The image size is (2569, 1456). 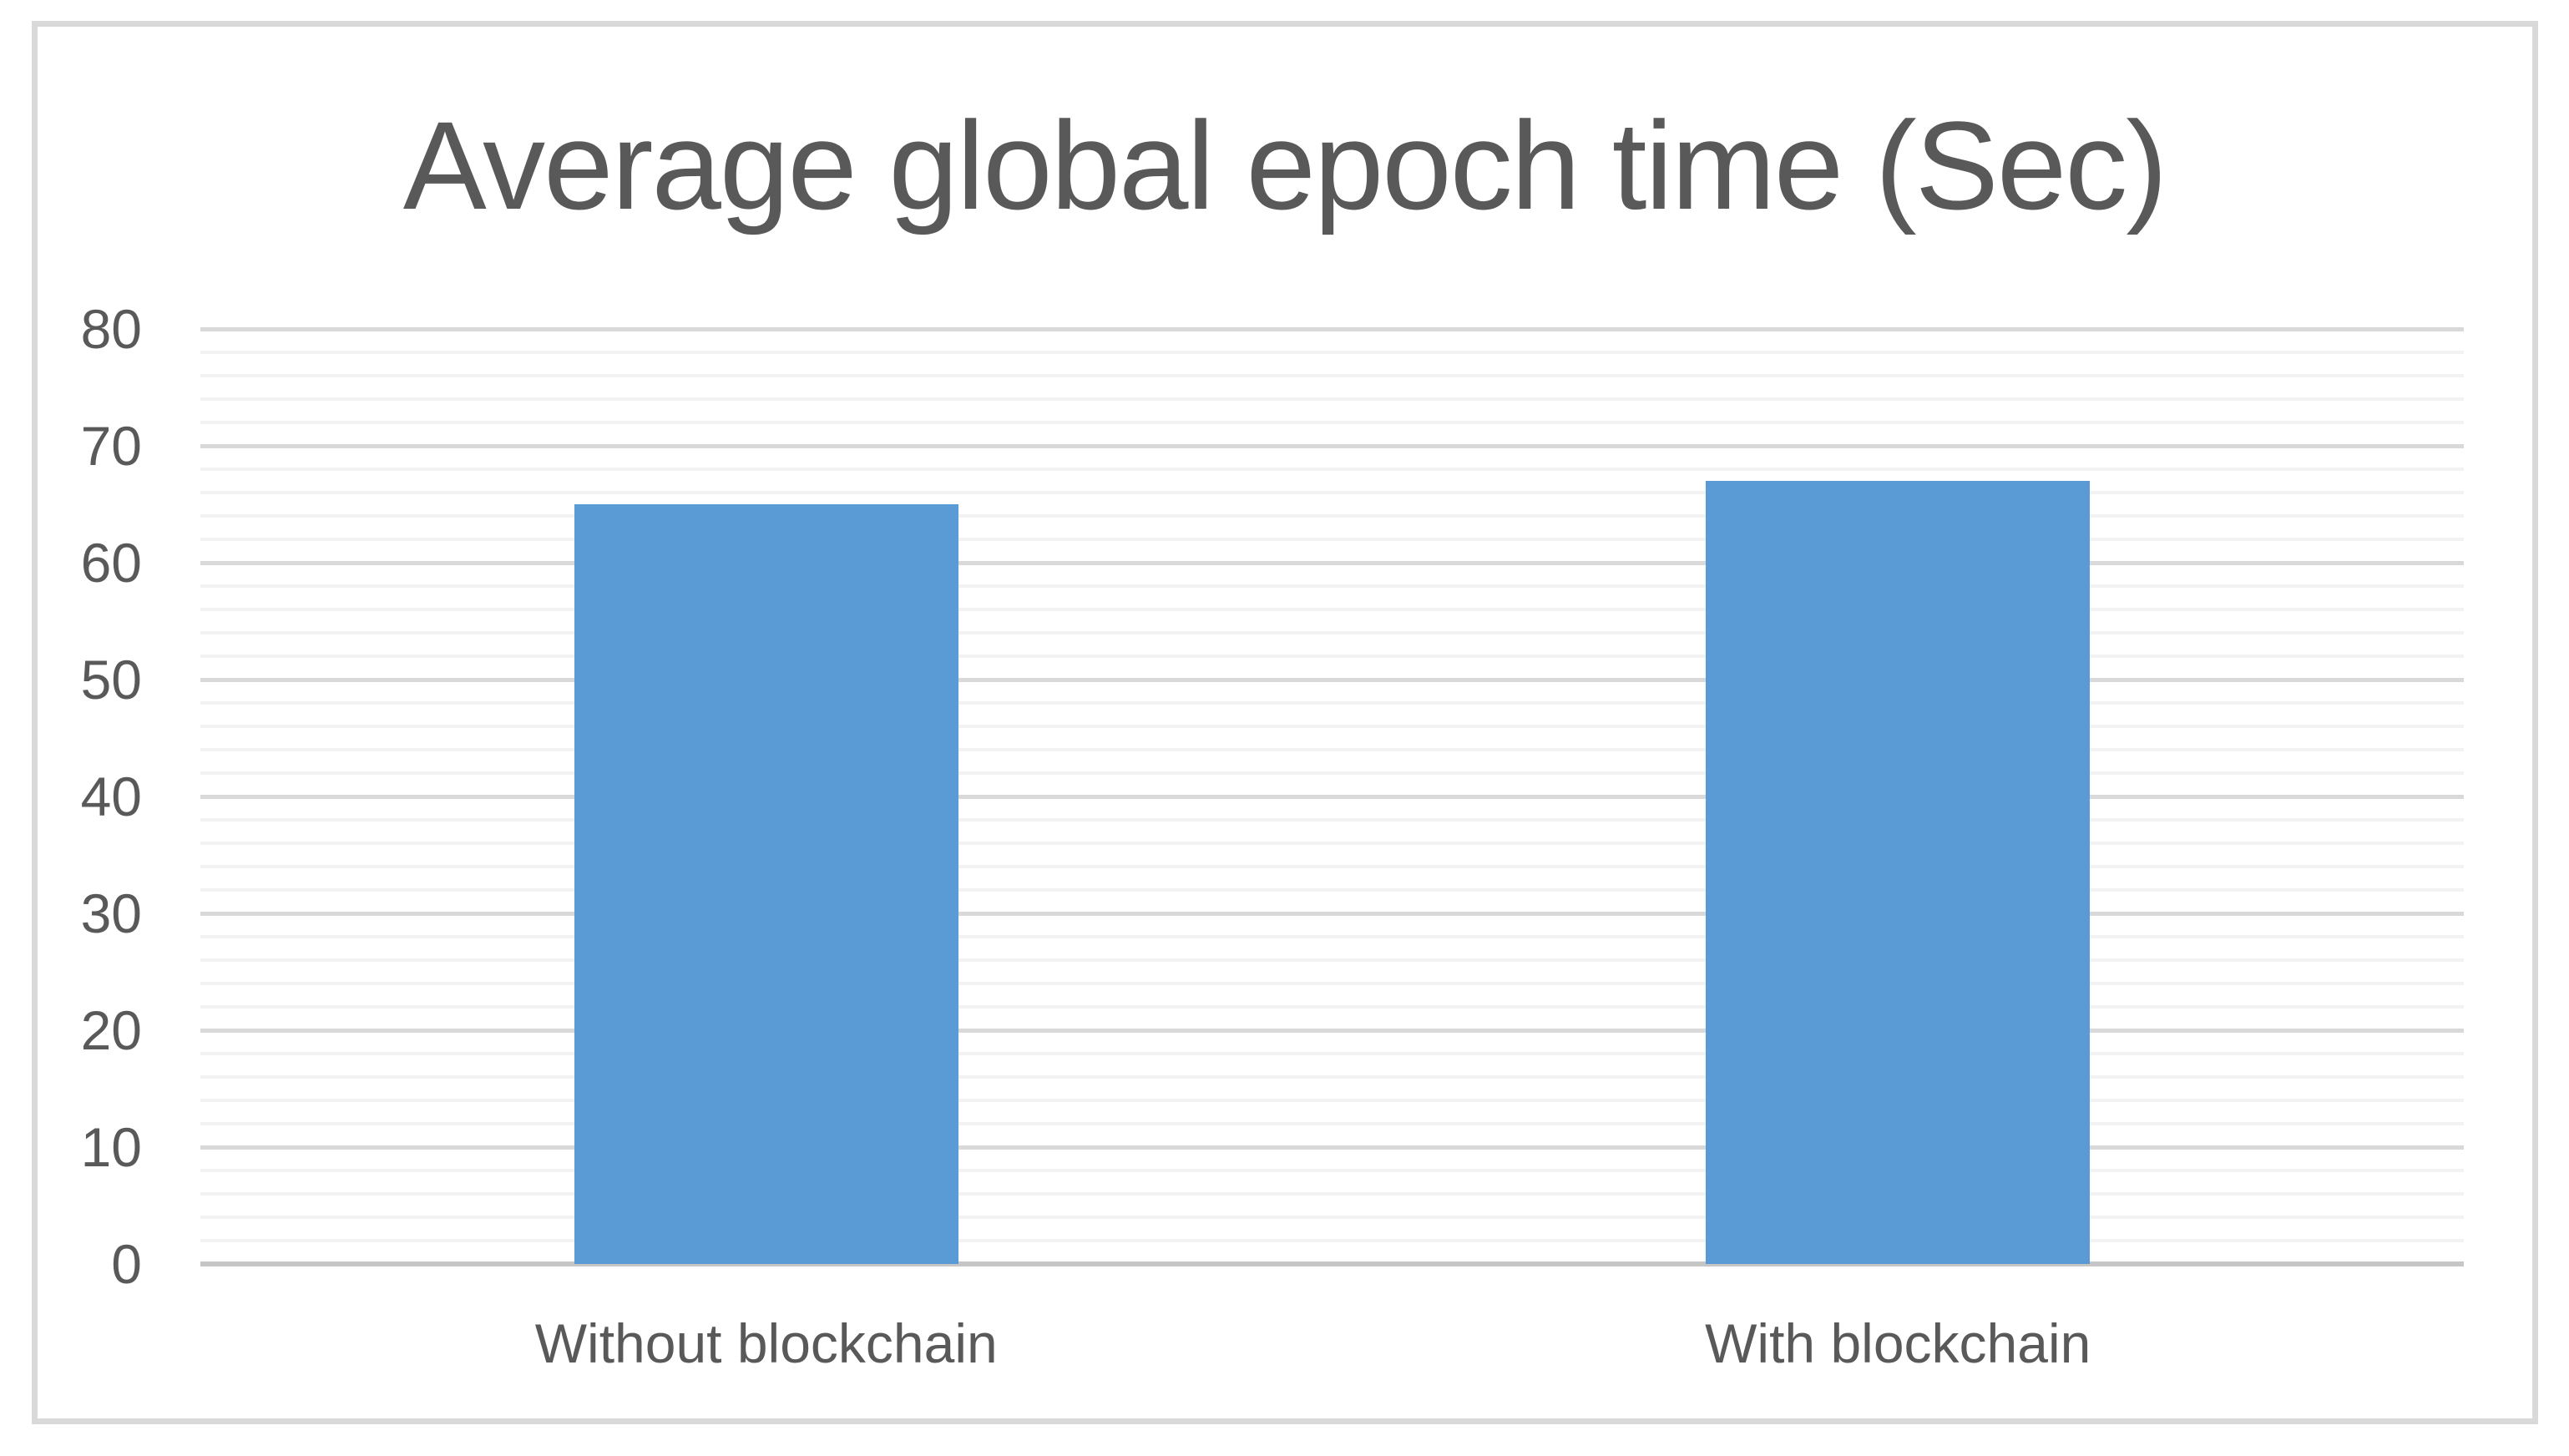 What do you see at coordinates (111, 1030) in the screenshot?
I see `y-tick-label: 20` at bounding box center [111, 1030].